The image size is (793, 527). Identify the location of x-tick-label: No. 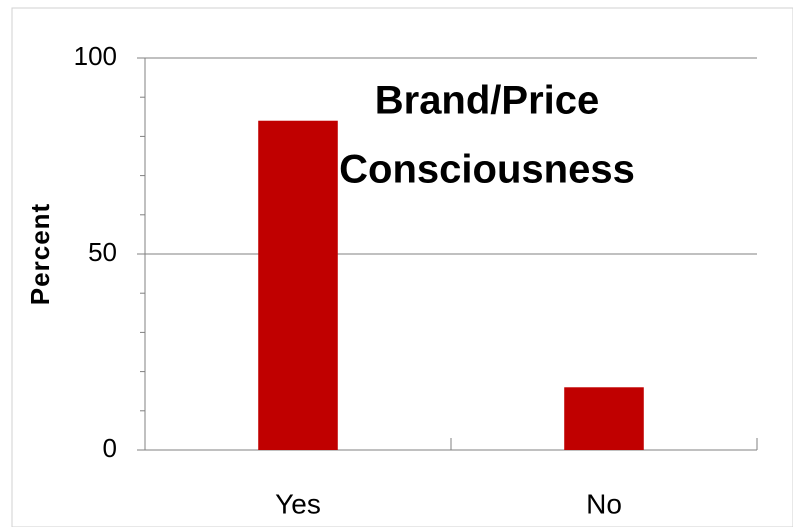
(604, 503).